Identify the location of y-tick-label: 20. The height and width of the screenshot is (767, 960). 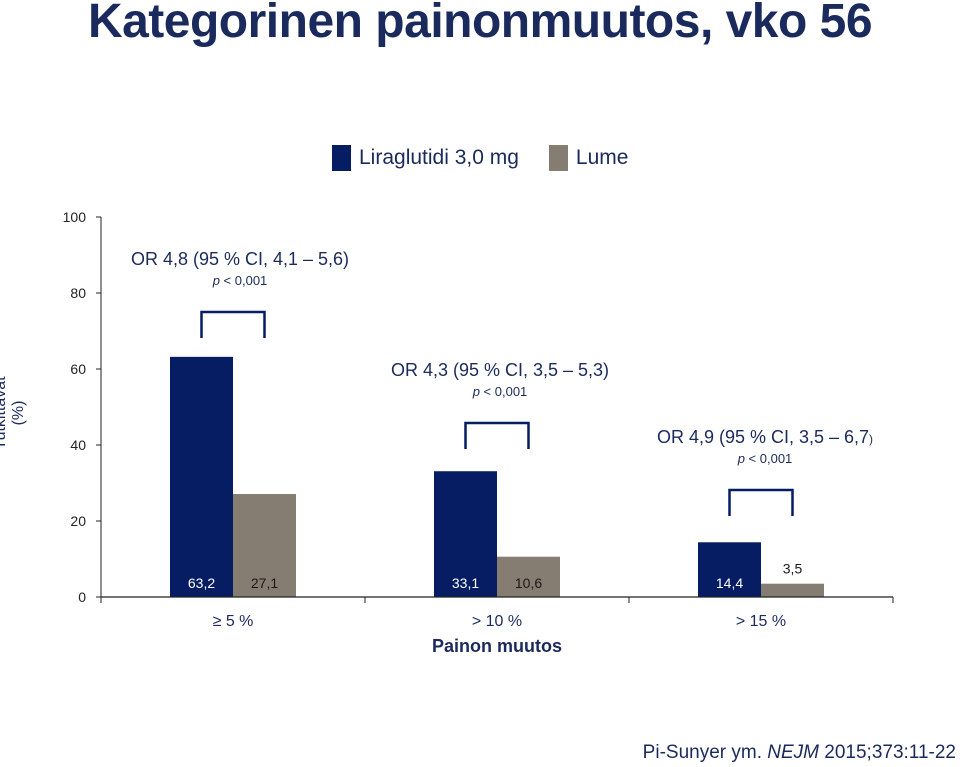
(78, 521).